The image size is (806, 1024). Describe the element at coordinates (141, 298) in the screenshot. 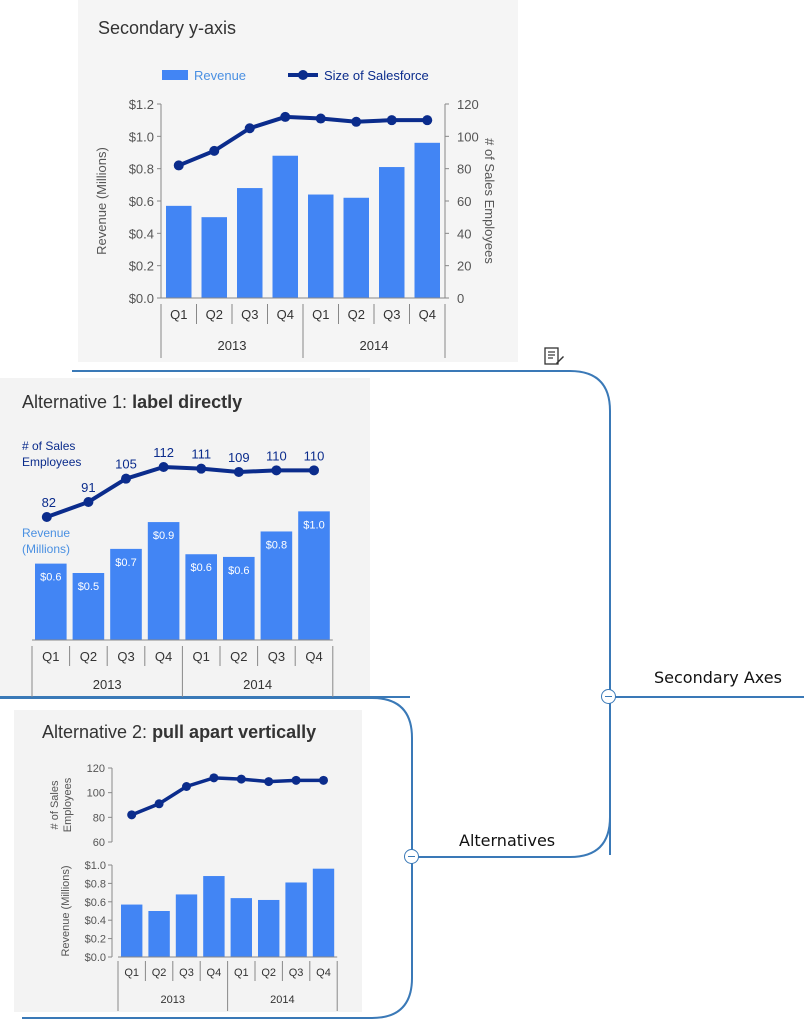

I see `y-left-tick-label: $0.0` at that location.